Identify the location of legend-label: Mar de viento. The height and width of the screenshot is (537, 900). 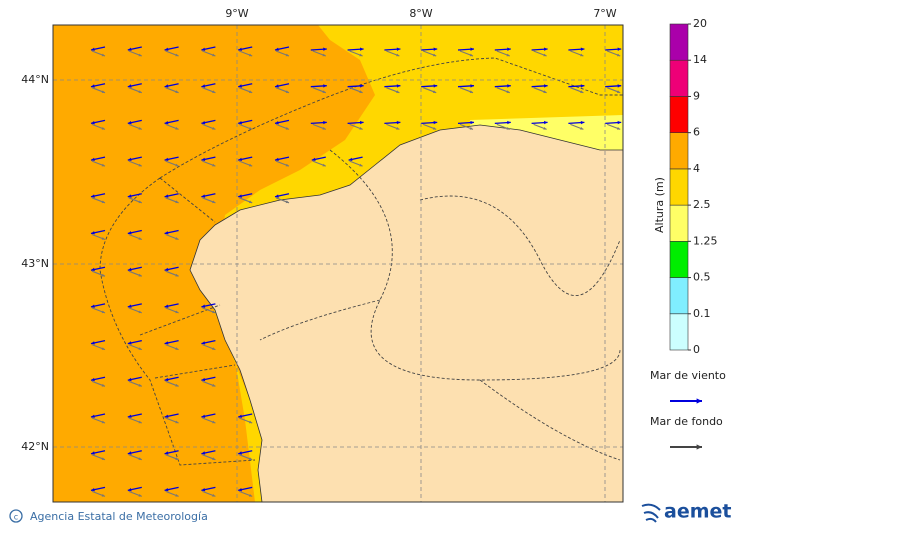
(688, 375).